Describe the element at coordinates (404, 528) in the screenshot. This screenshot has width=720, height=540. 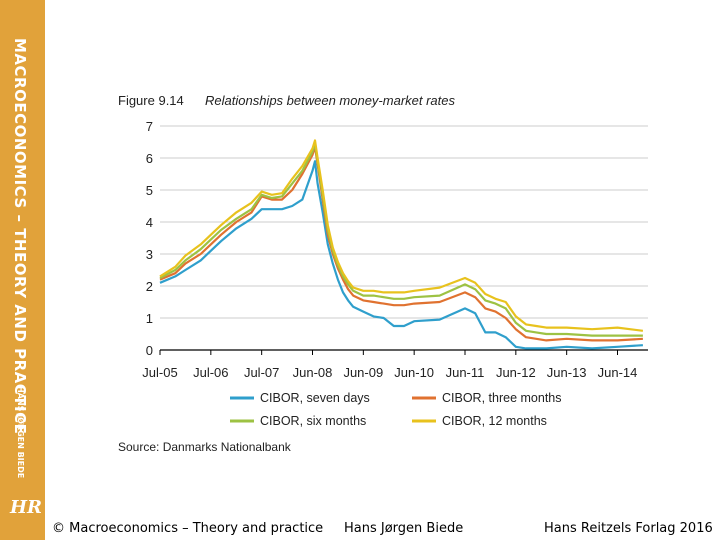
I see `footer-author: Hans Jørgen Biede` at that location.